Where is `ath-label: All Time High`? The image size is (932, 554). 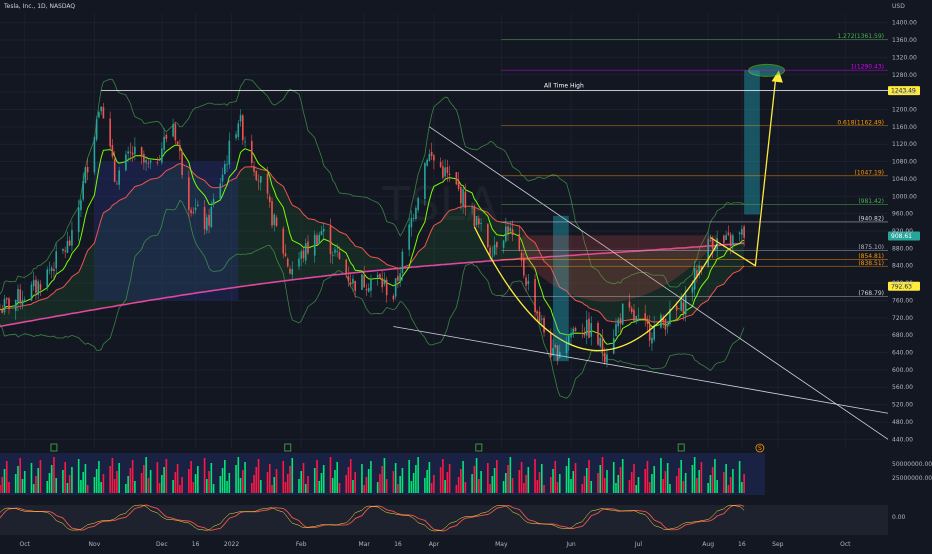
ath-label: All Time High is located at coordinates (564, 86).